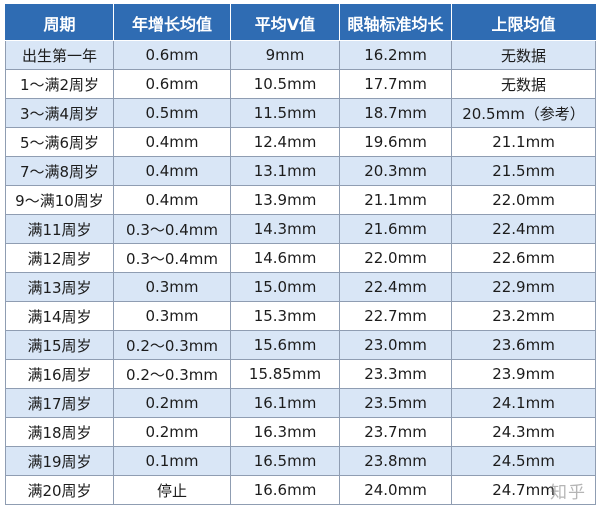 The width and height of the screenshot is (600, 515). Describe the element at coordinates (523, 258) in the screenshot. I see `cell-upper-limit: 22.6mm` at that location.